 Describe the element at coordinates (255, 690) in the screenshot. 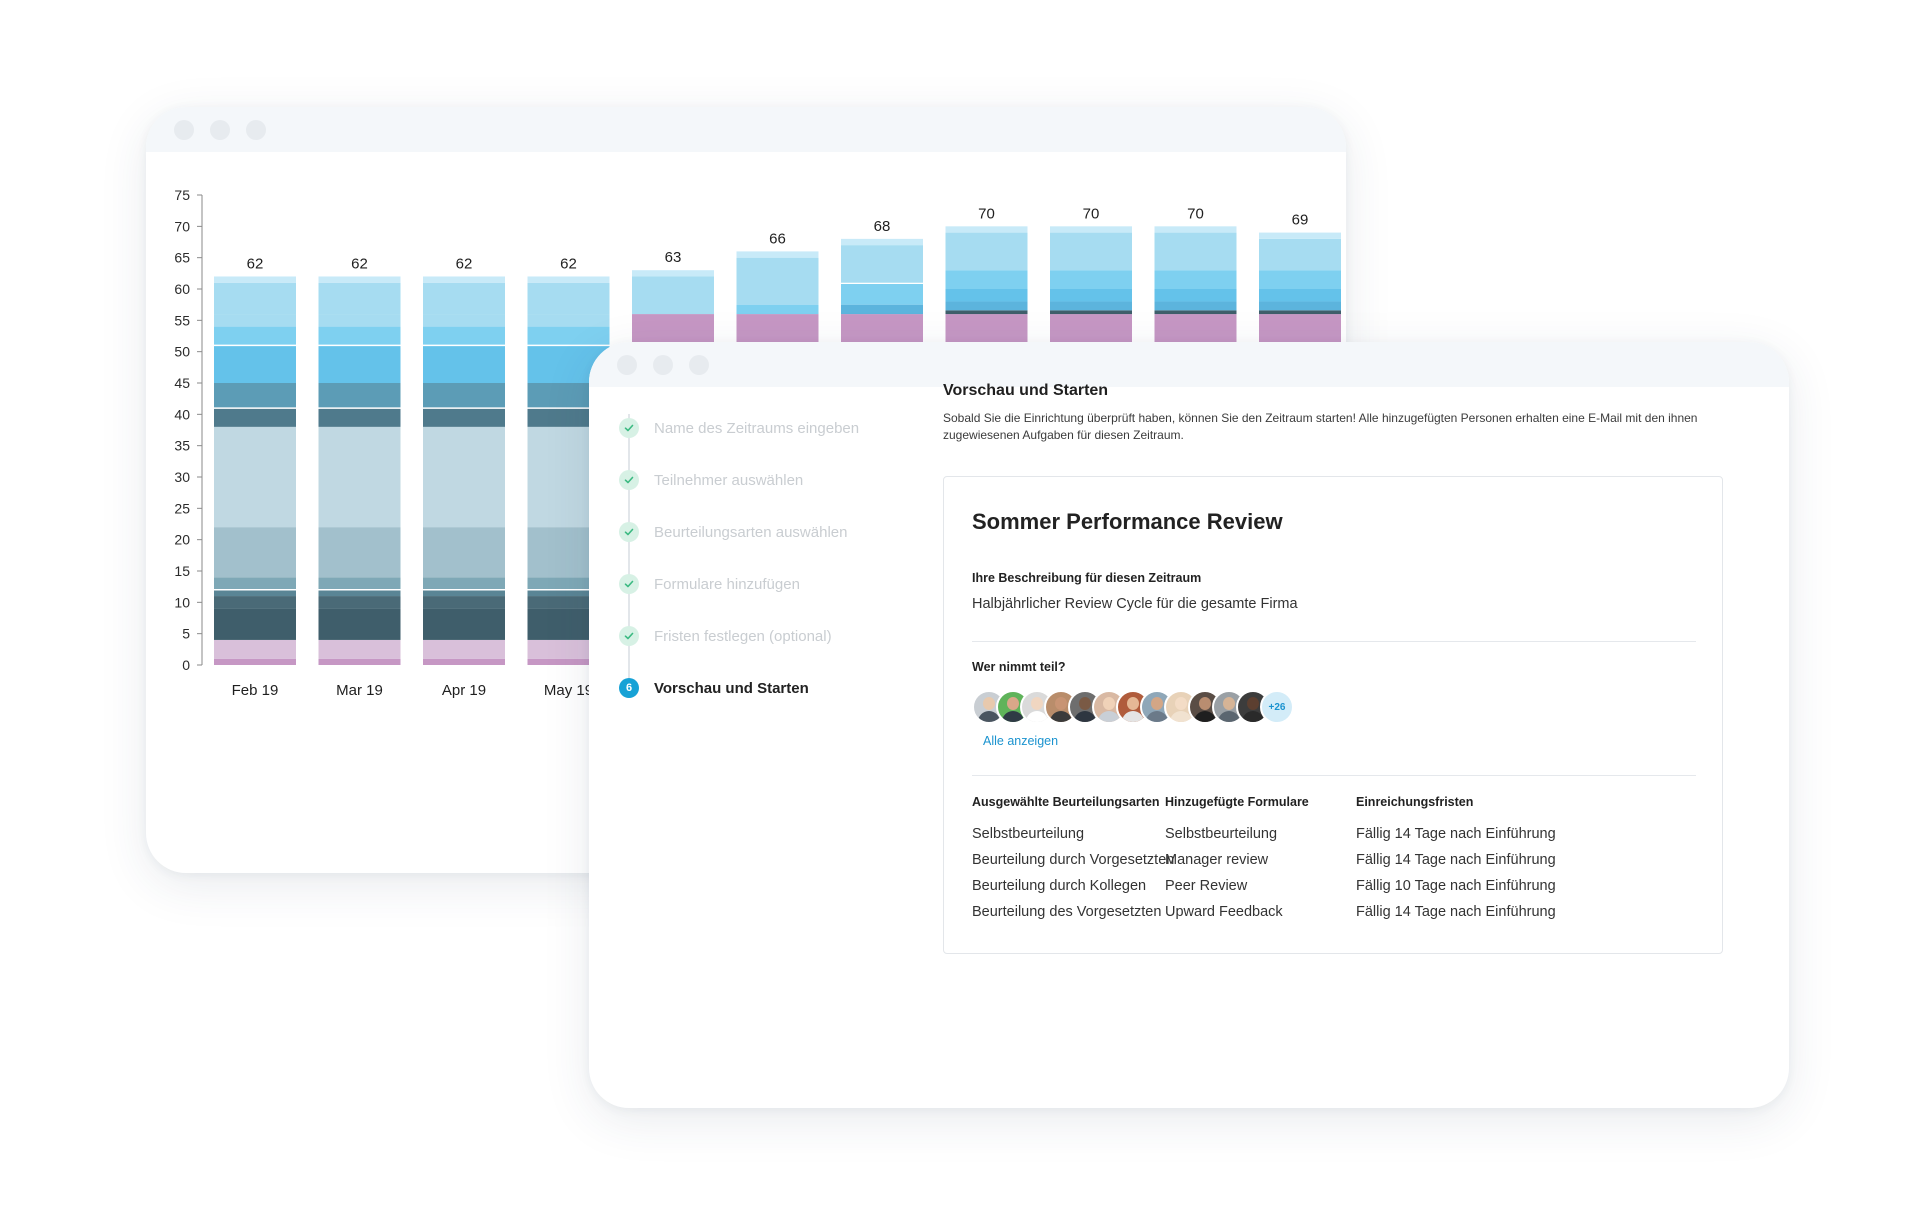

I see `x-category-label: Feb 19` at that location.